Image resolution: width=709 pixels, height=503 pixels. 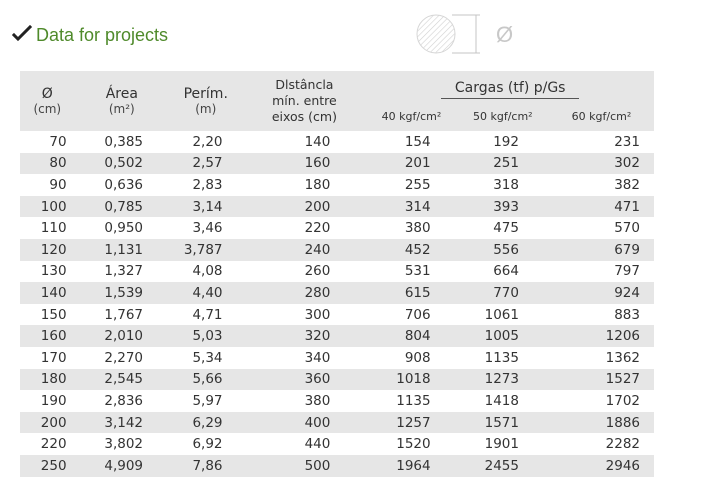 I want to click on table-cell: 180, so click(x=317, y=184).